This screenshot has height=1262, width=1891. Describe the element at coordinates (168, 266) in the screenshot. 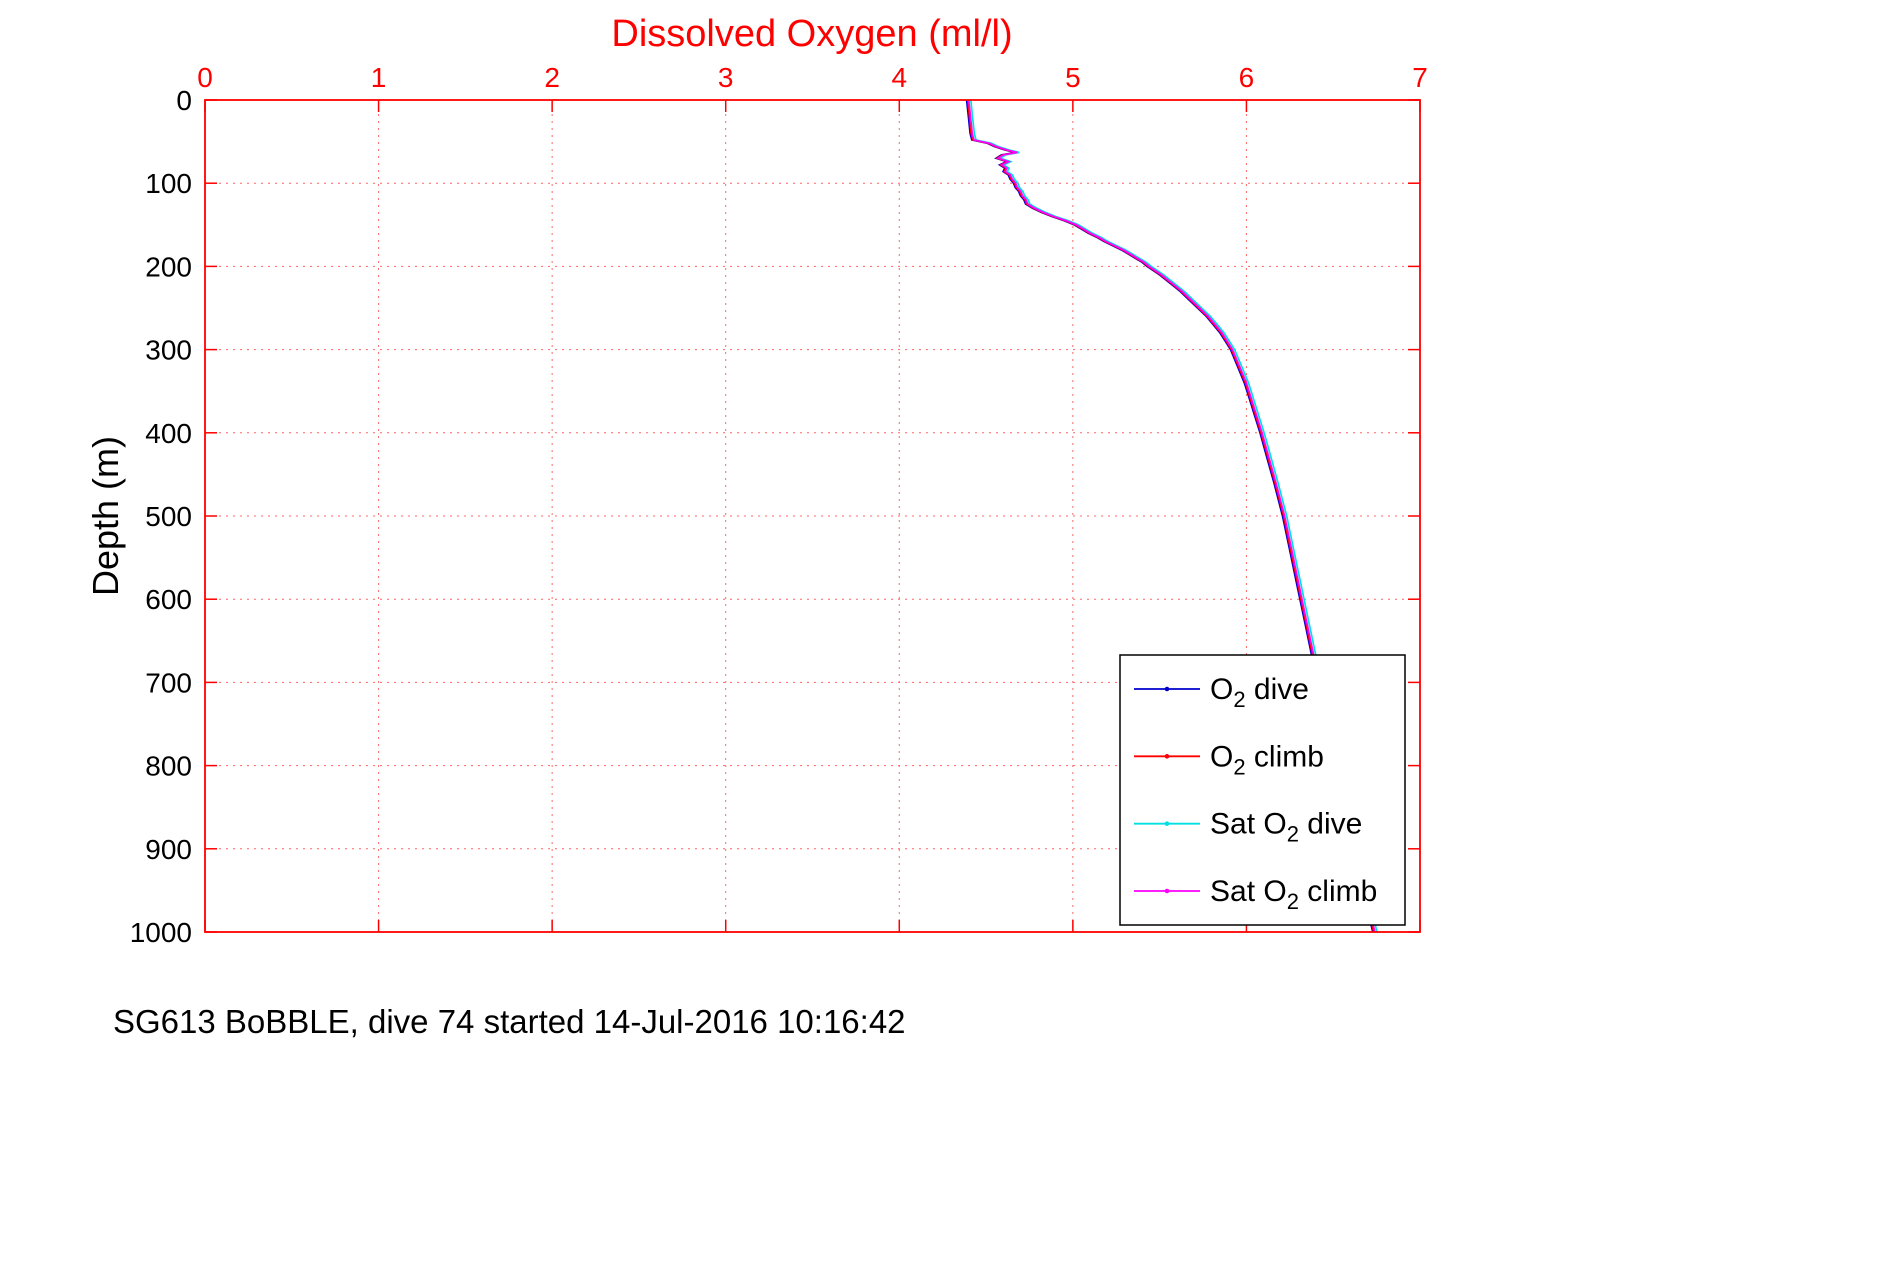

I see `y-tick-label: 200` at that location.